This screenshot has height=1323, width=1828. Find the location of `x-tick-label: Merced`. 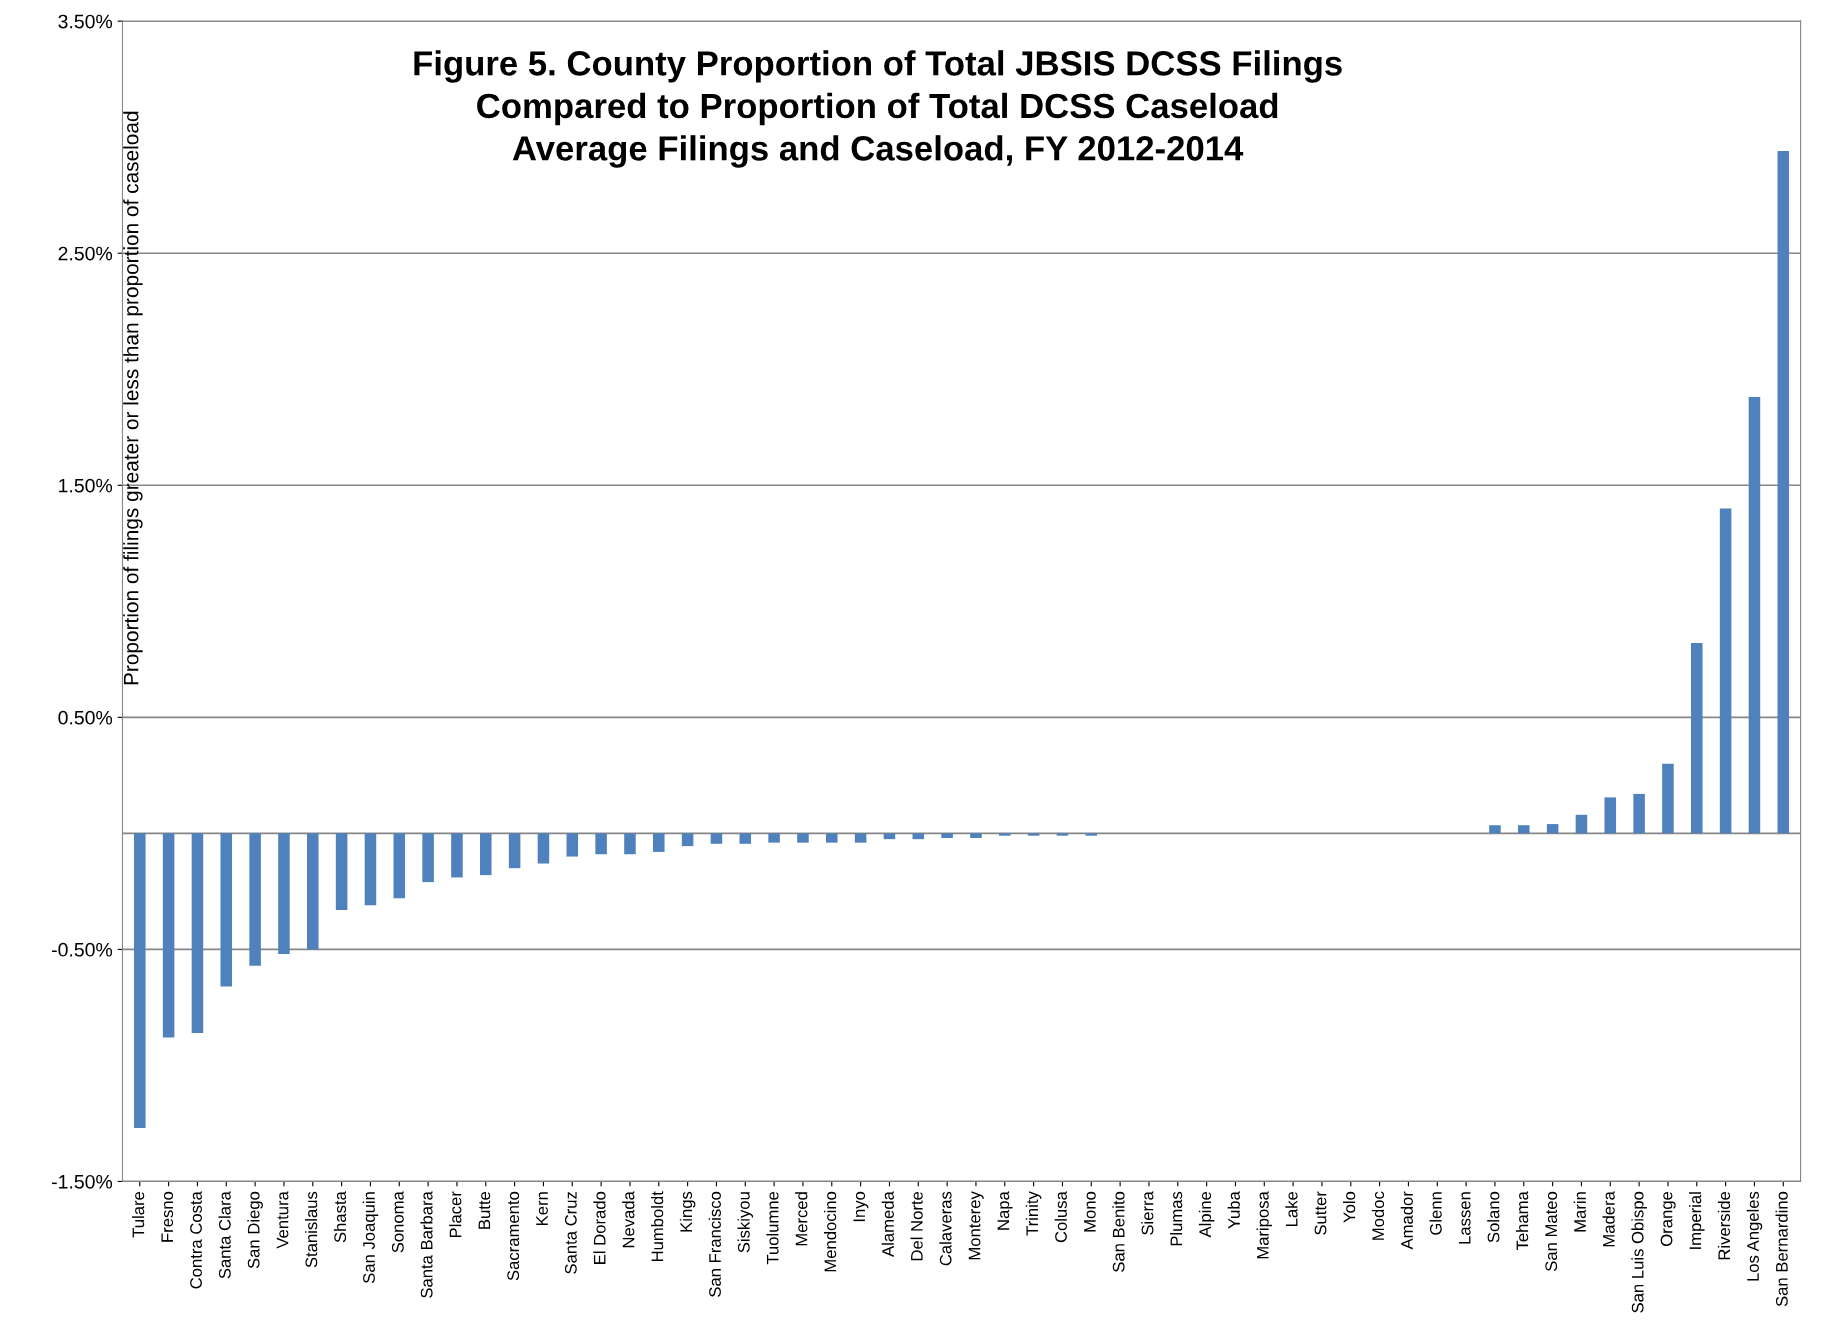

x-tick-label: Merced is located at coordinates (801, 1219).